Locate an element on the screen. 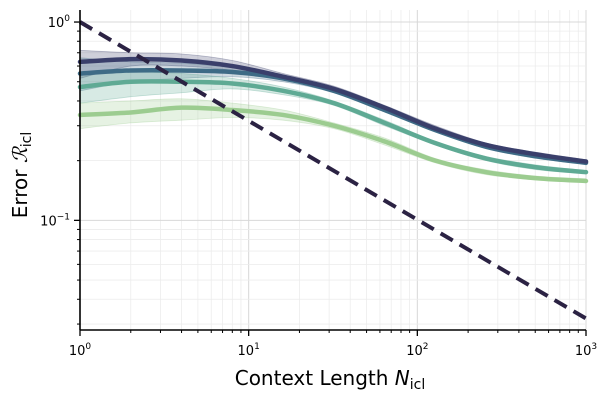 This screenshot has height=400, width=610. x-tick-label: 10³ is located at coordinates (586, 350).